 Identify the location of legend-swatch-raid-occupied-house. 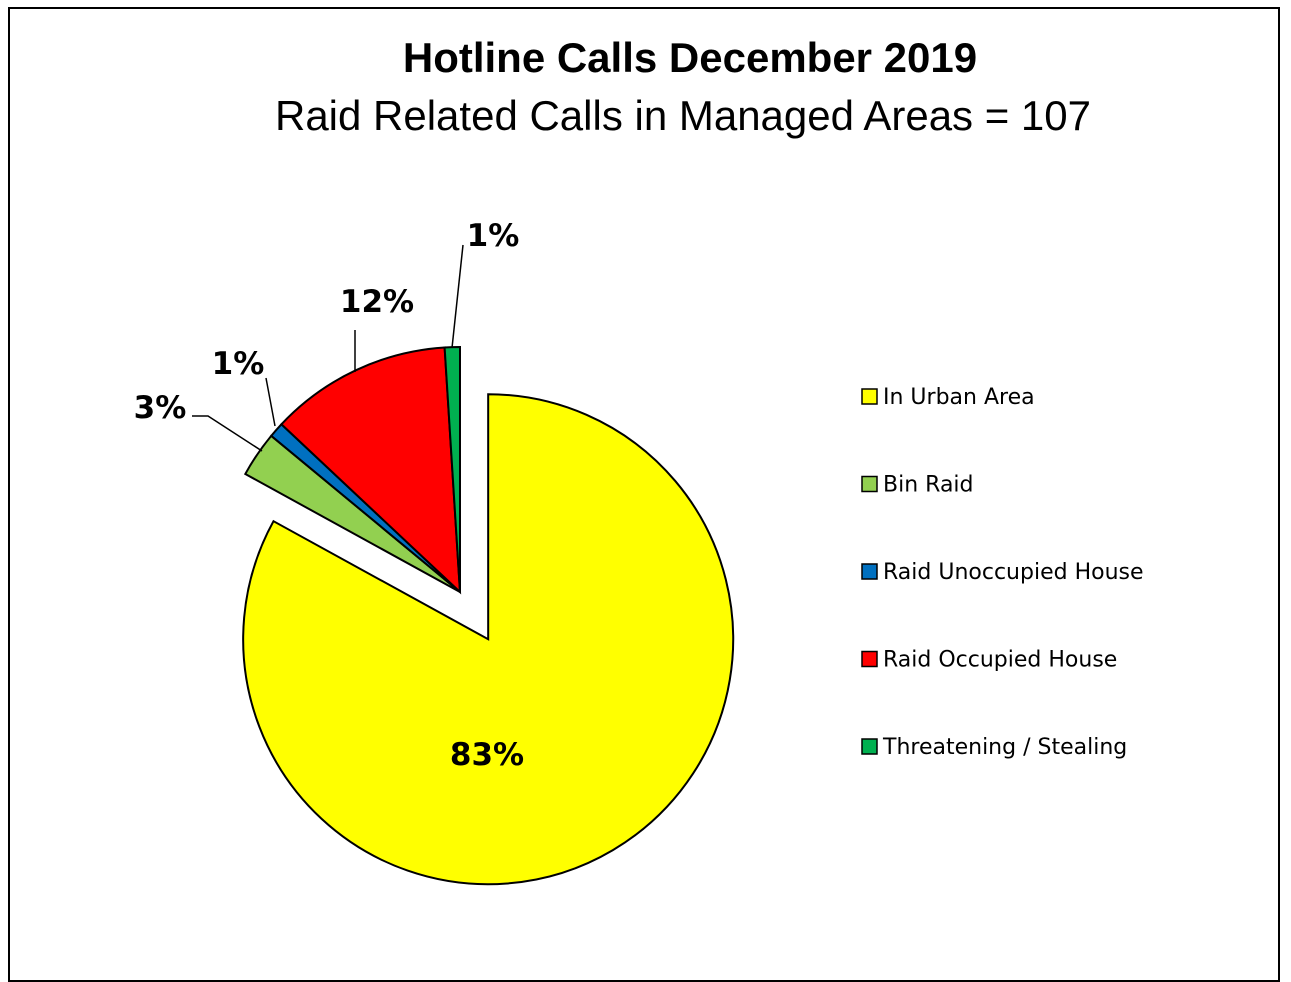
(869, 659).